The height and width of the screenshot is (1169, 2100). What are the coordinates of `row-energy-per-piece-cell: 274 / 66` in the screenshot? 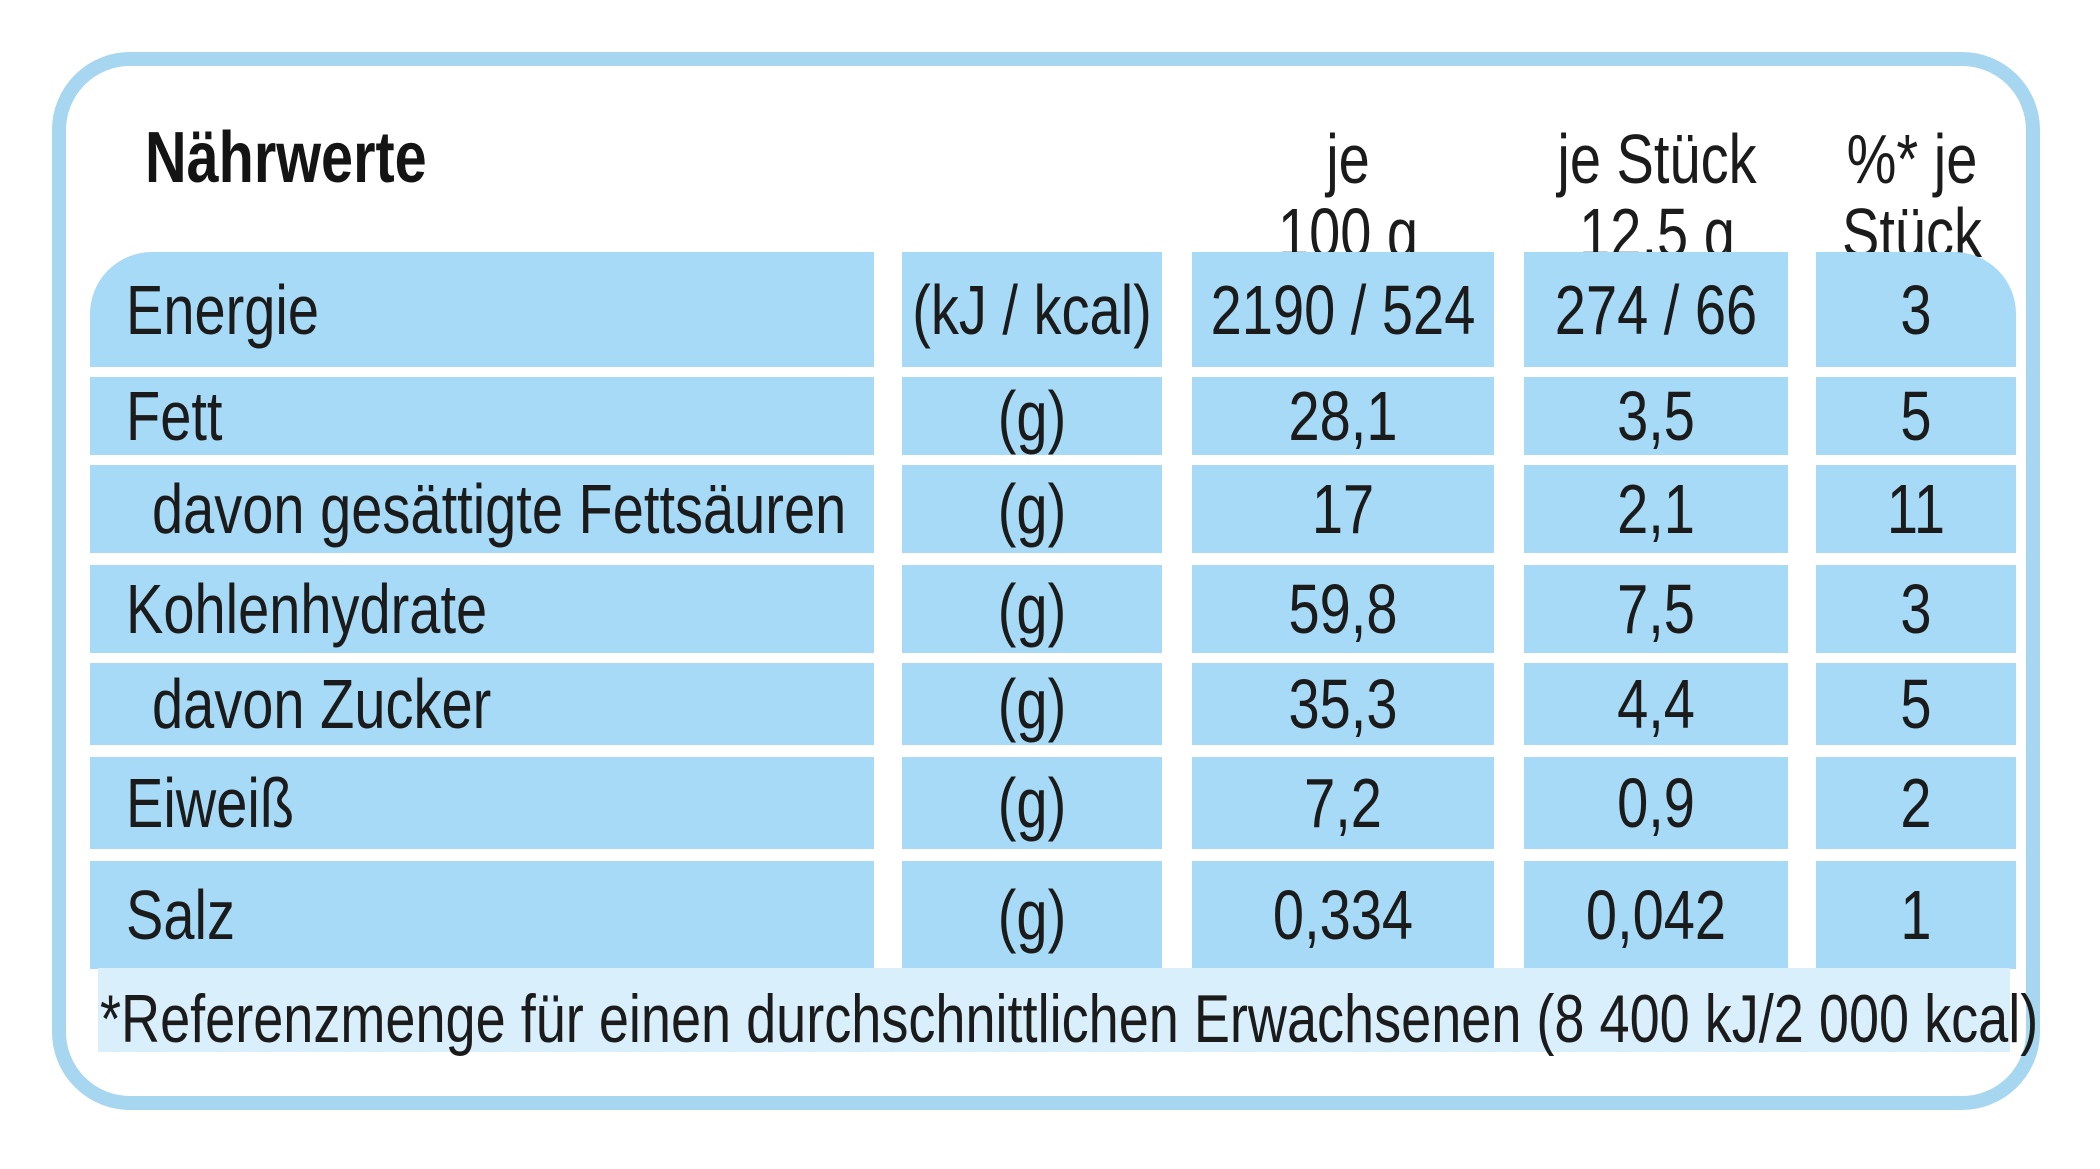 It's located at (1656, 309).